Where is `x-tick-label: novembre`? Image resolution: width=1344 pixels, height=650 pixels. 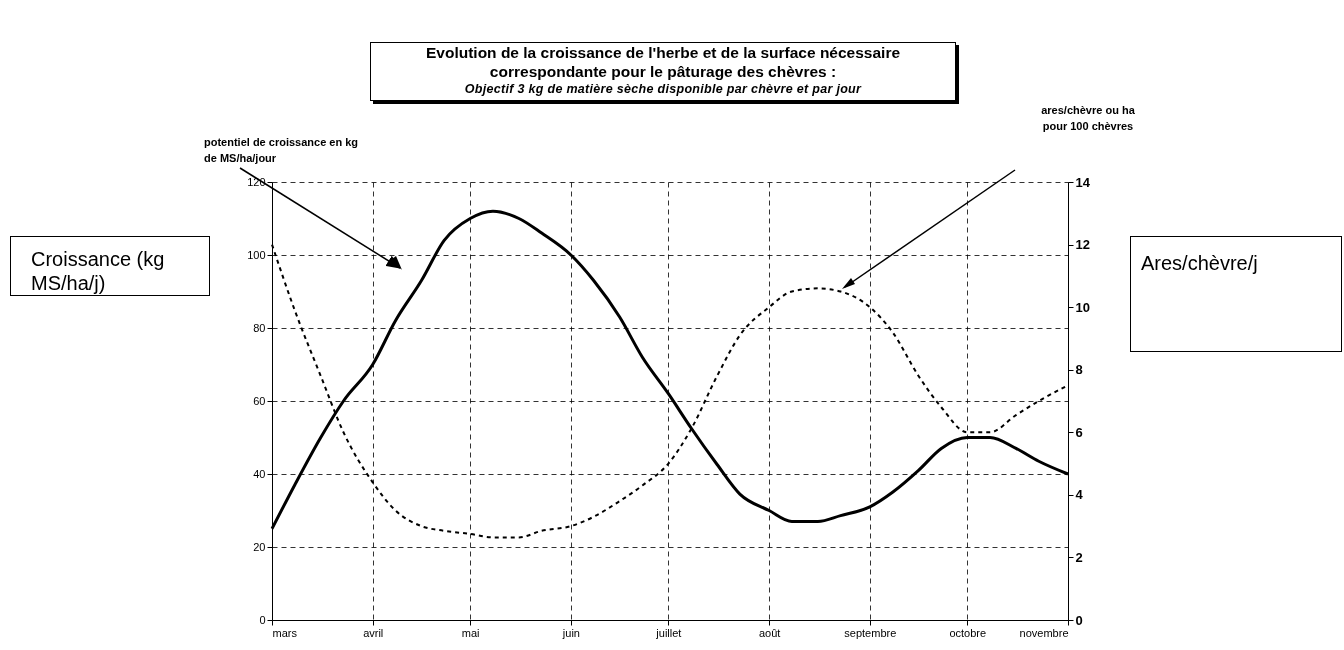
x-tick-label: novembre is located at coordinates (1044, 632).